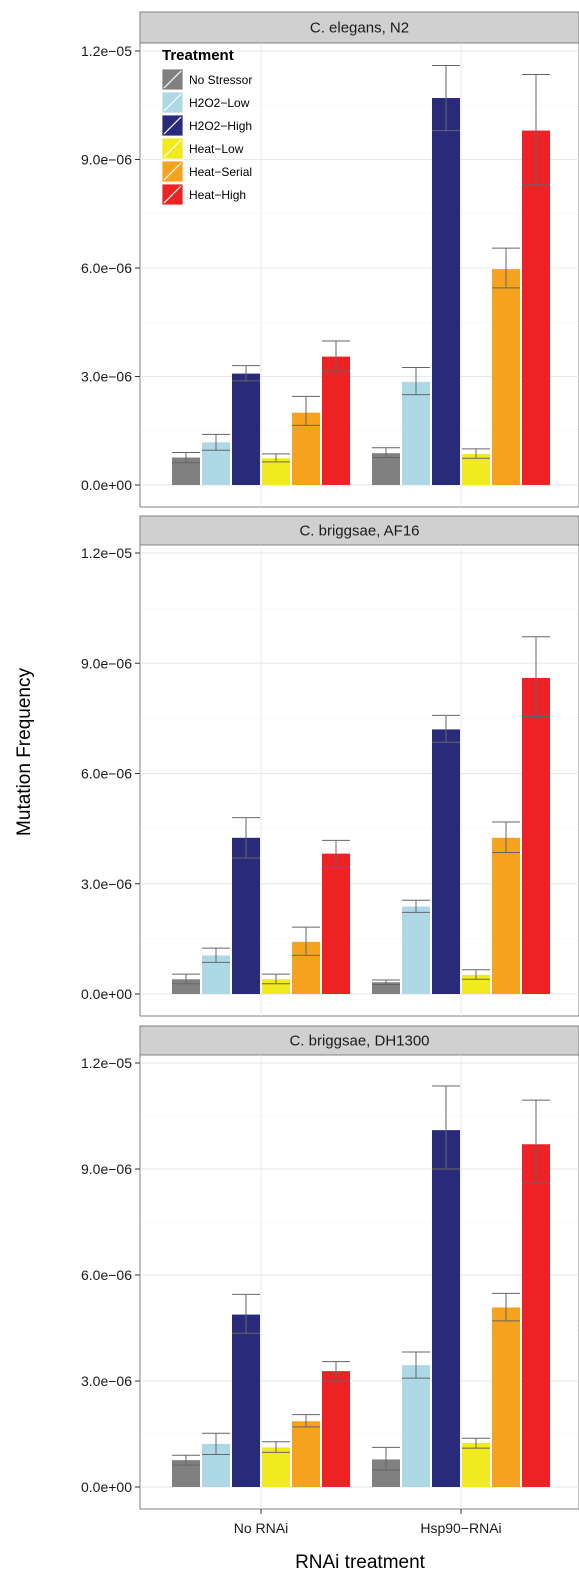 The image size is (579, 1572). What do you see at coordinates (217, 195) in the screenshot?
I see `legend-entry-label: Heat−High` at bounding box center [217, 195].